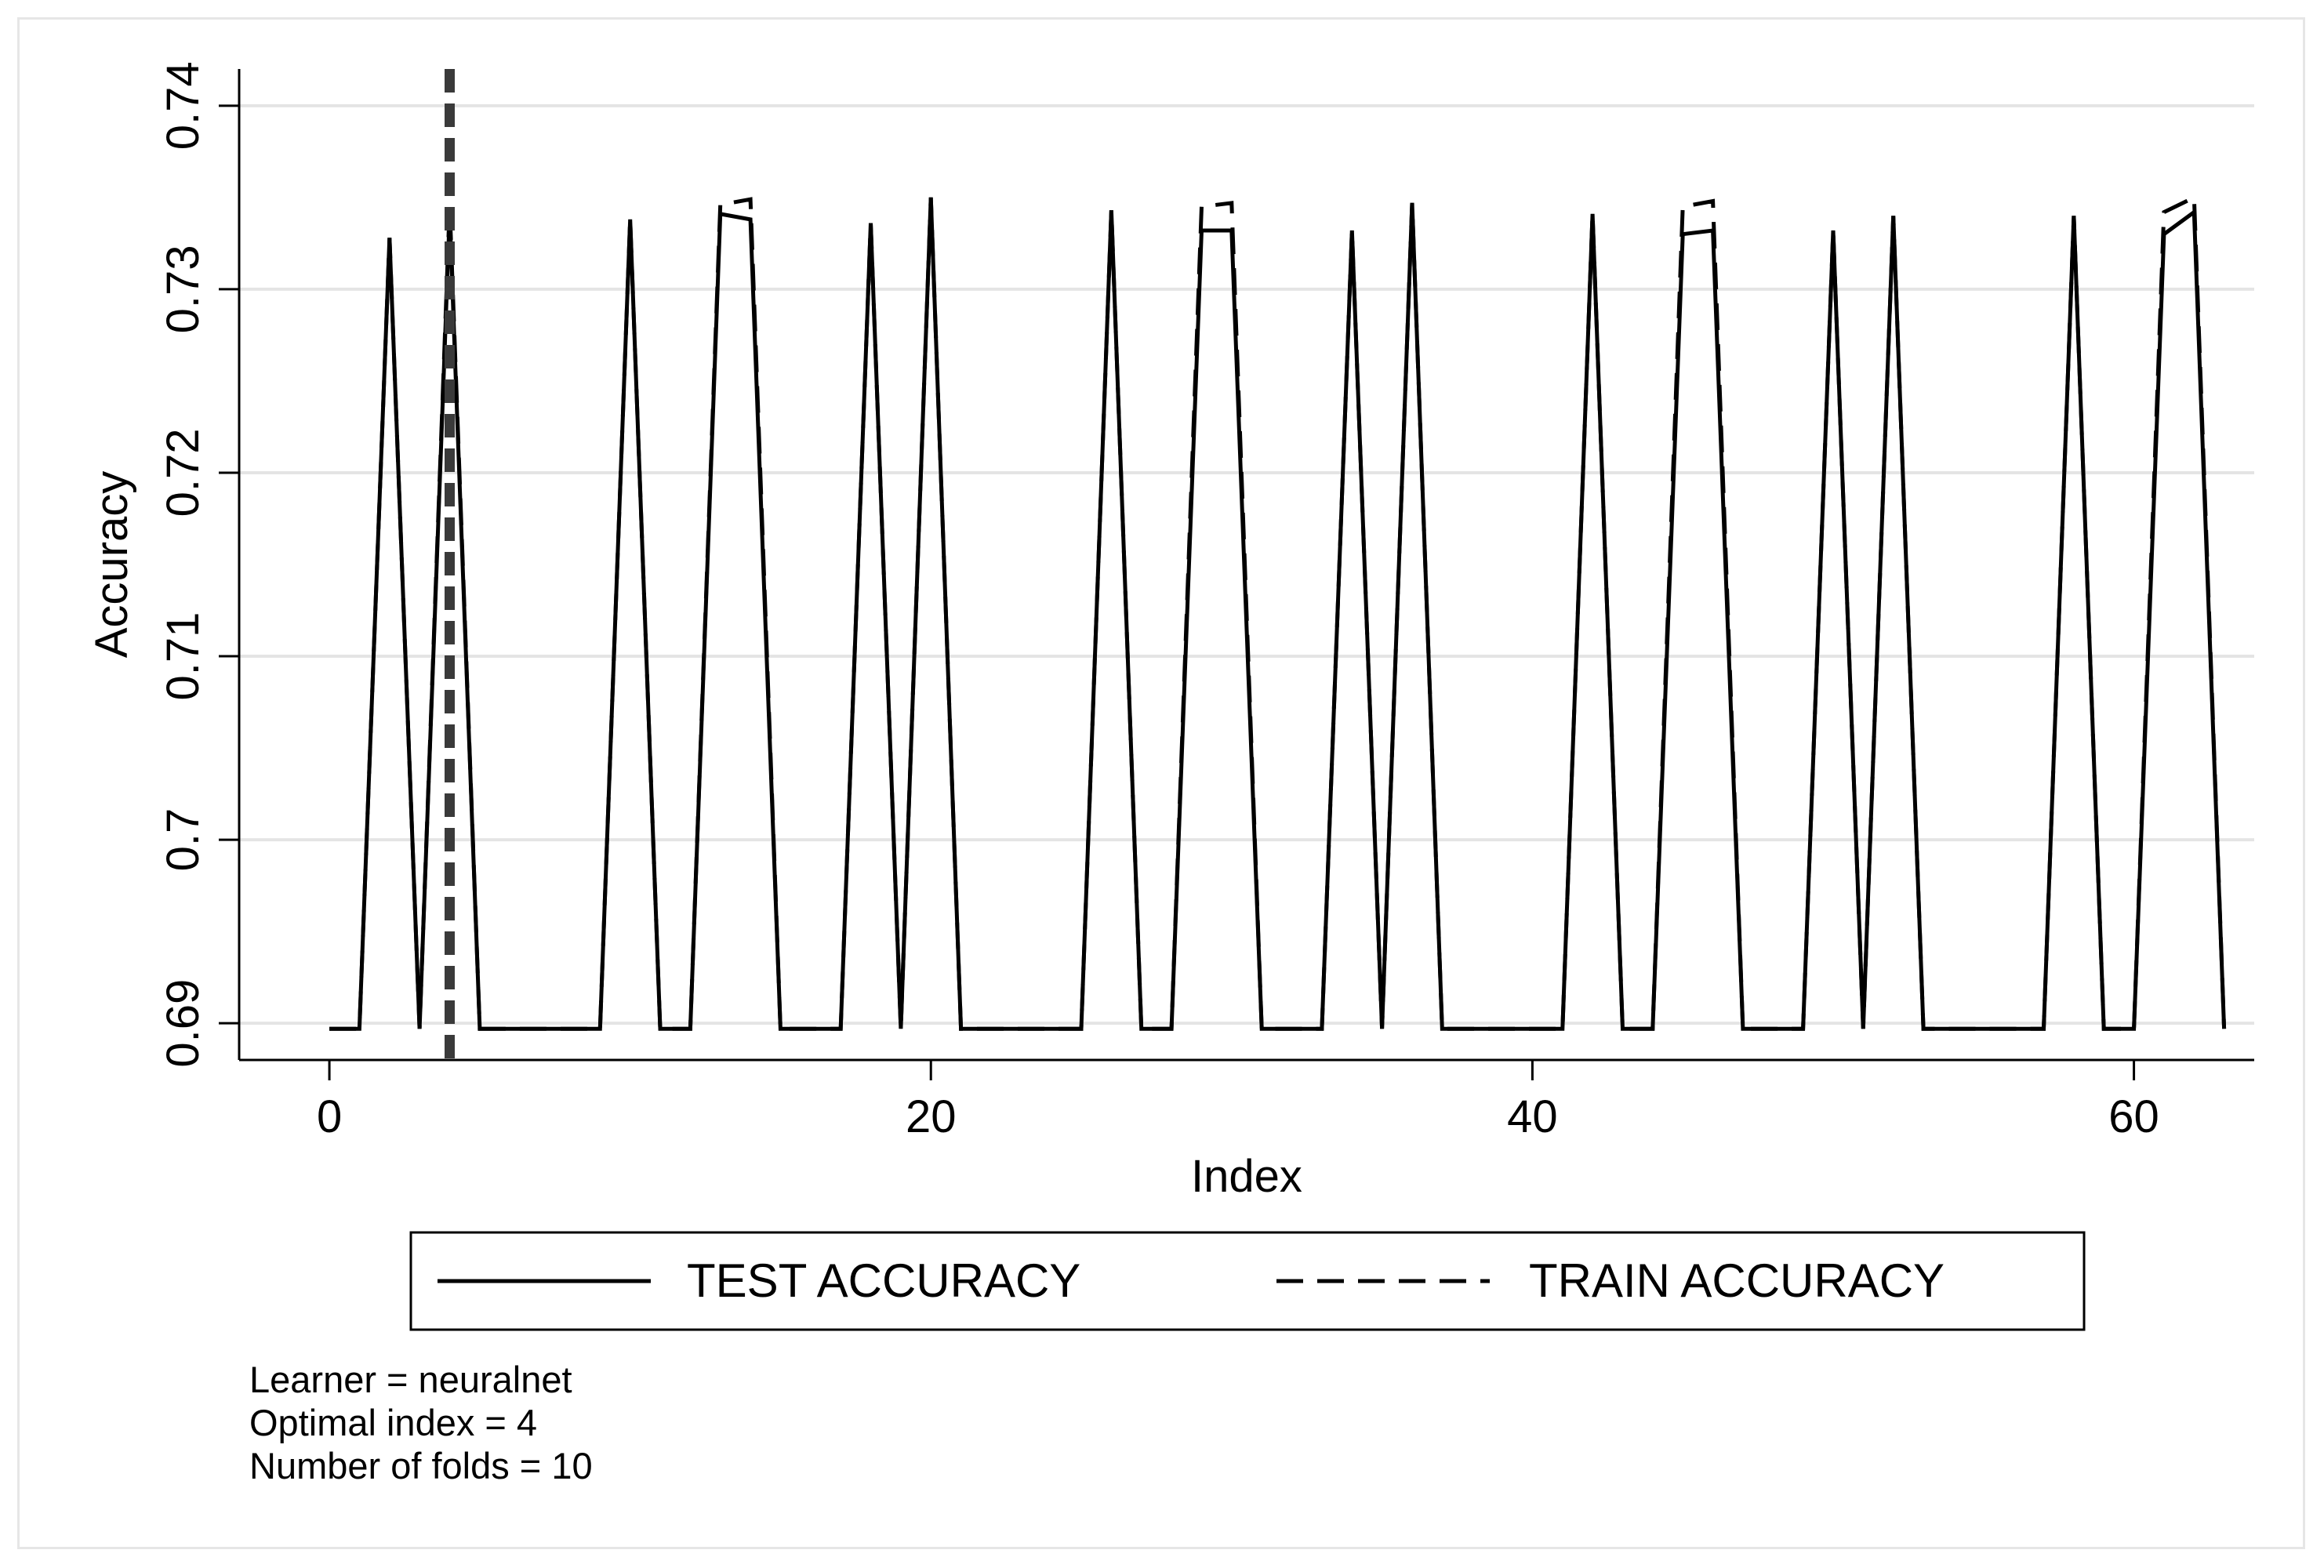  I want to click on y-tick-label: 0.72, so click(183, 473).